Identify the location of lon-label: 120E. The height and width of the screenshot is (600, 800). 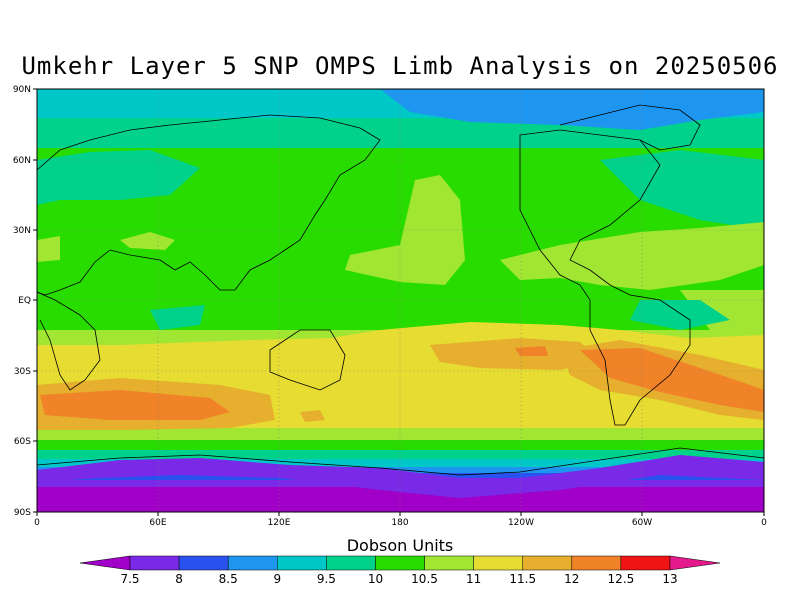
(279, 523).